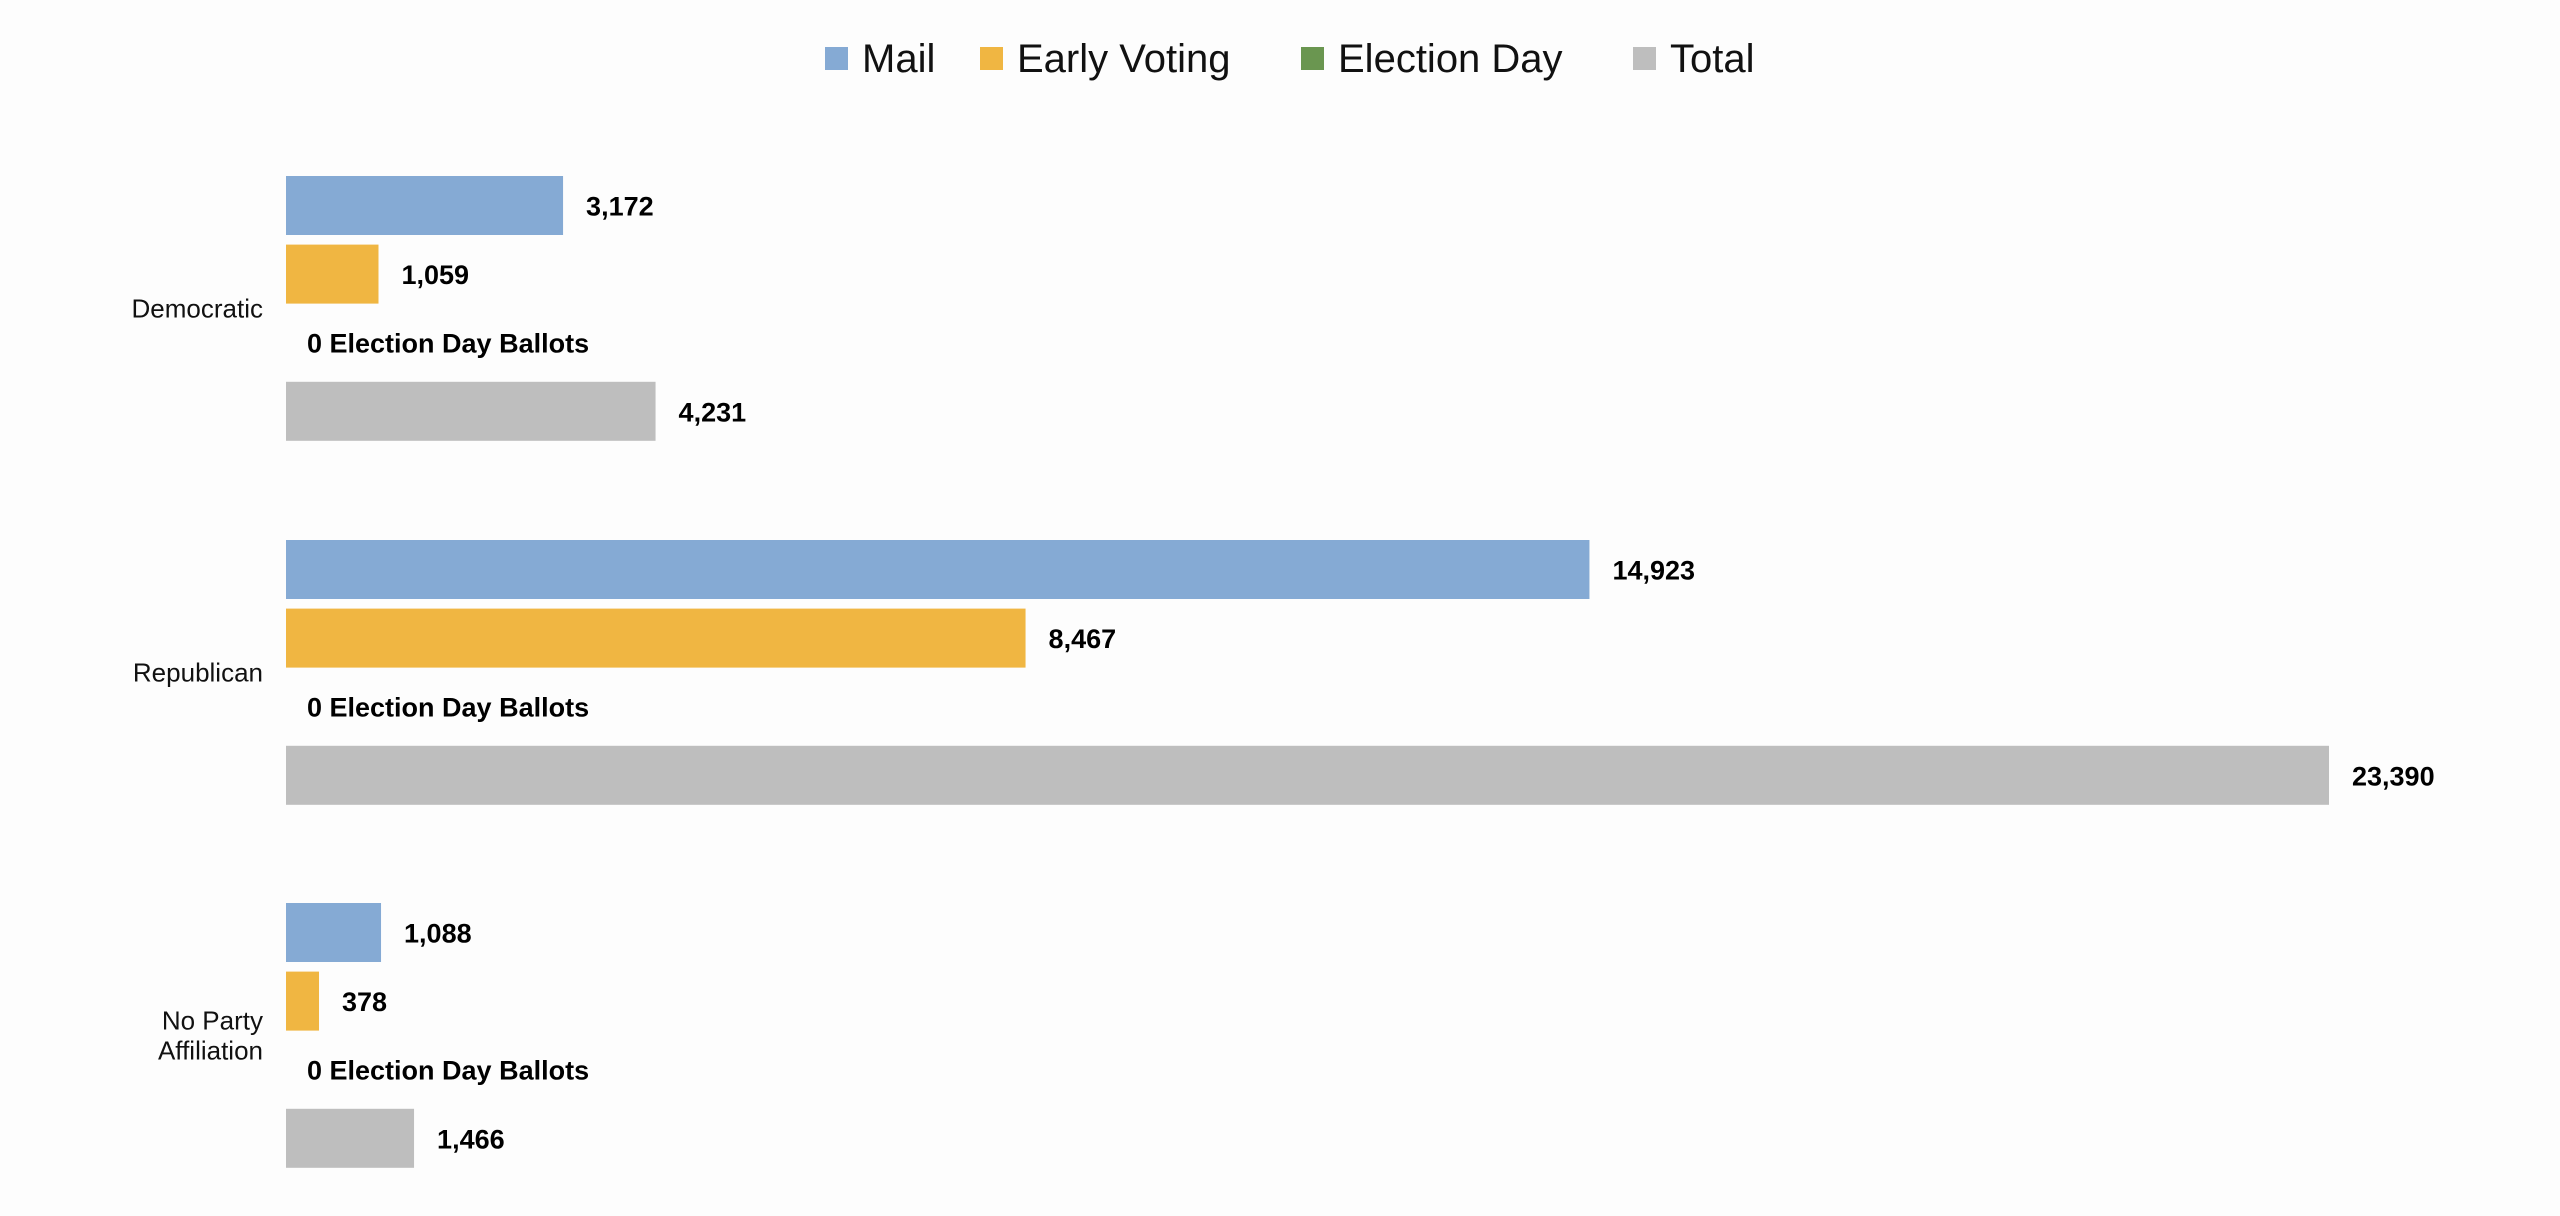 Image resolution: width=2560 pixels, height=1216 pixels. I want to click on data-label: 1,466, so click(471, 1139).